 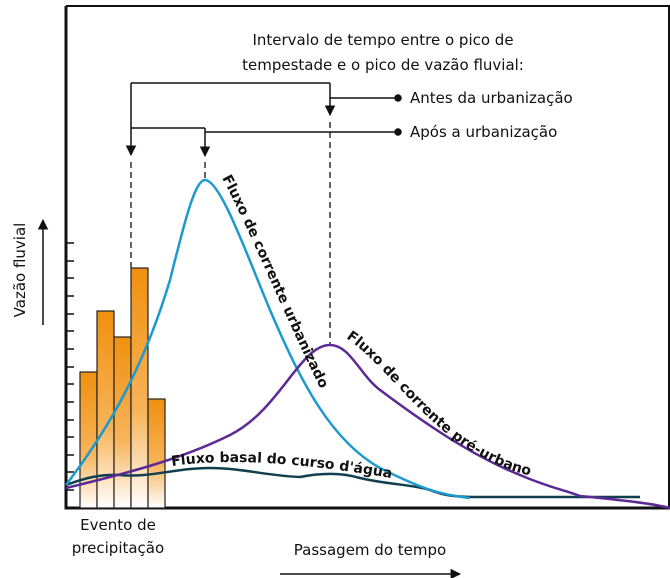 What do you see at coordinates (383, 65) in the screenshot?
I see `title-line: tempestade e o pico de vazão fluvial:` at bounding box center [383, 65].